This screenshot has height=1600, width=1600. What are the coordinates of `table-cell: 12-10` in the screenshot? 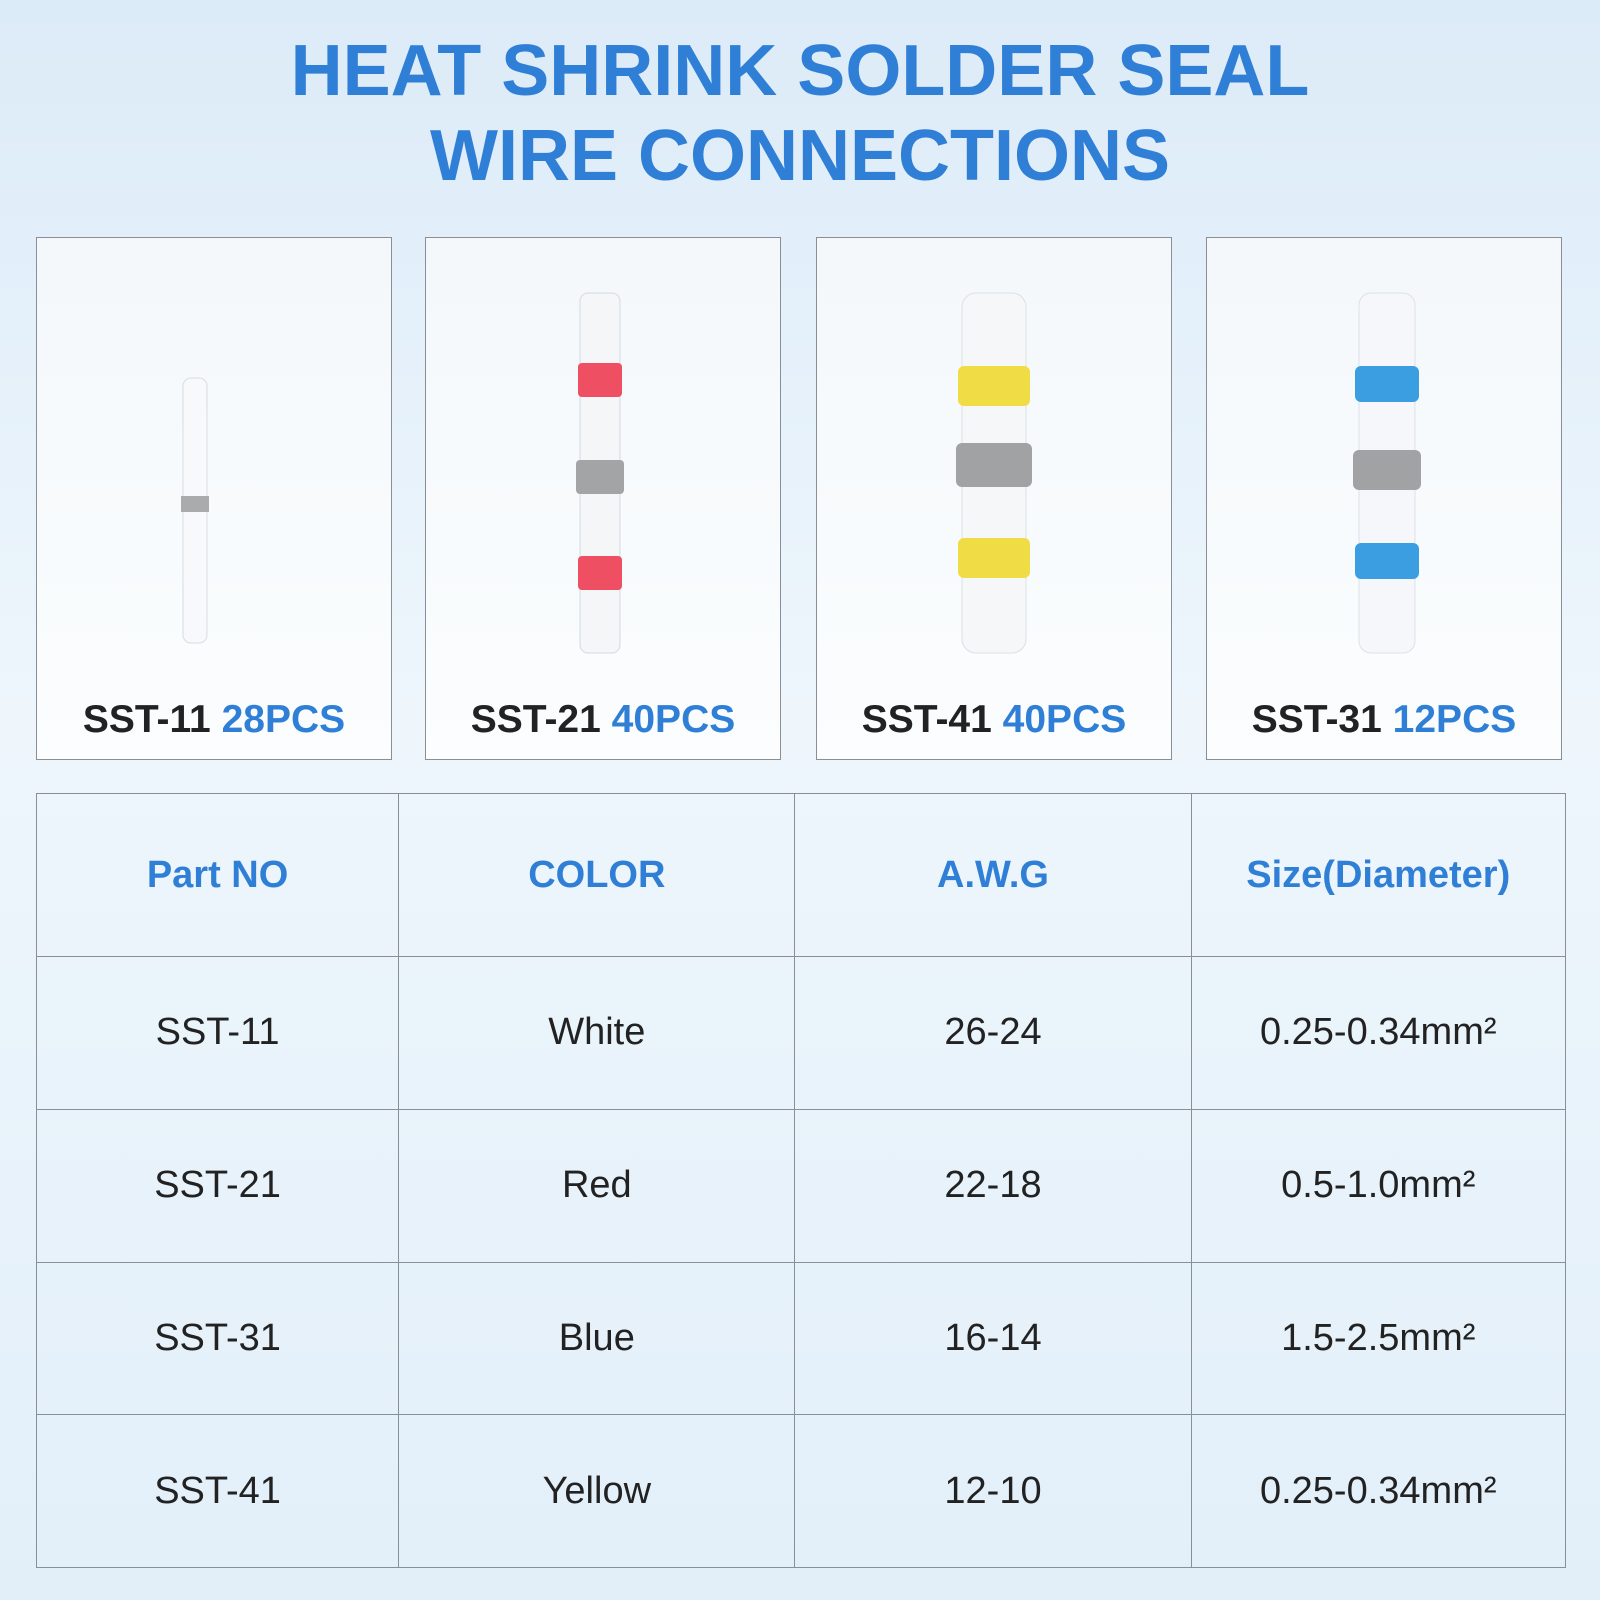 It's located at (993, 1491).